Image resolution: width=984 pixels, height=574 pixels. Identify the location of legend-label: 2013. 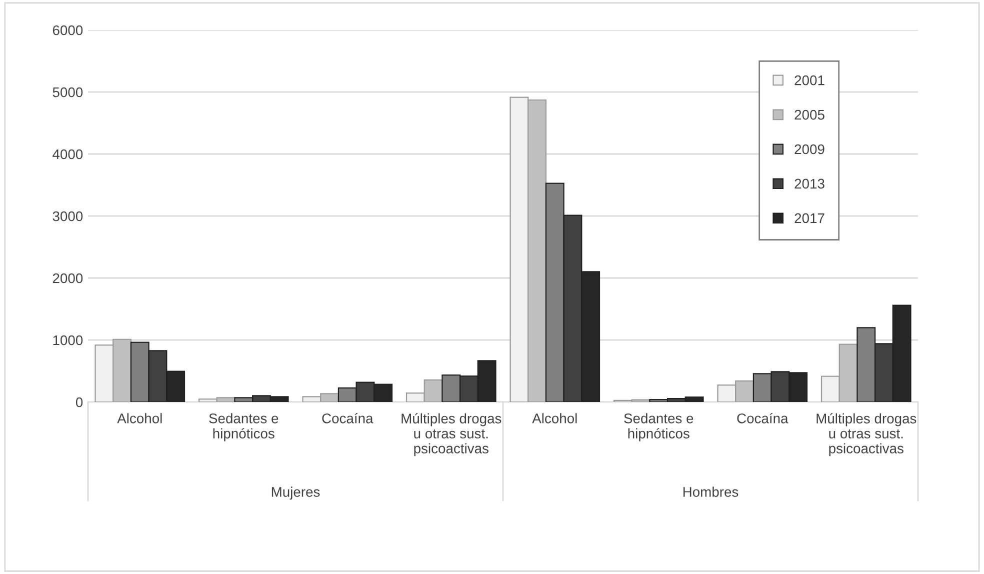
(809, 183).